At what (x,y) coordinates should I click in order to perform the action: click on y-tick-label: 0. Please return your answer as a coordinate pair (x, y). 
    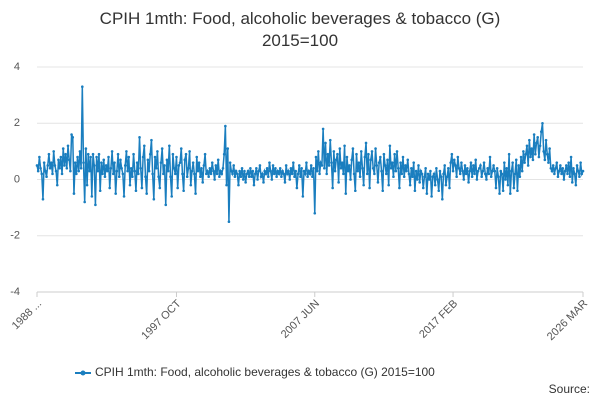
    Looking at the image, I should click on (17, 179).